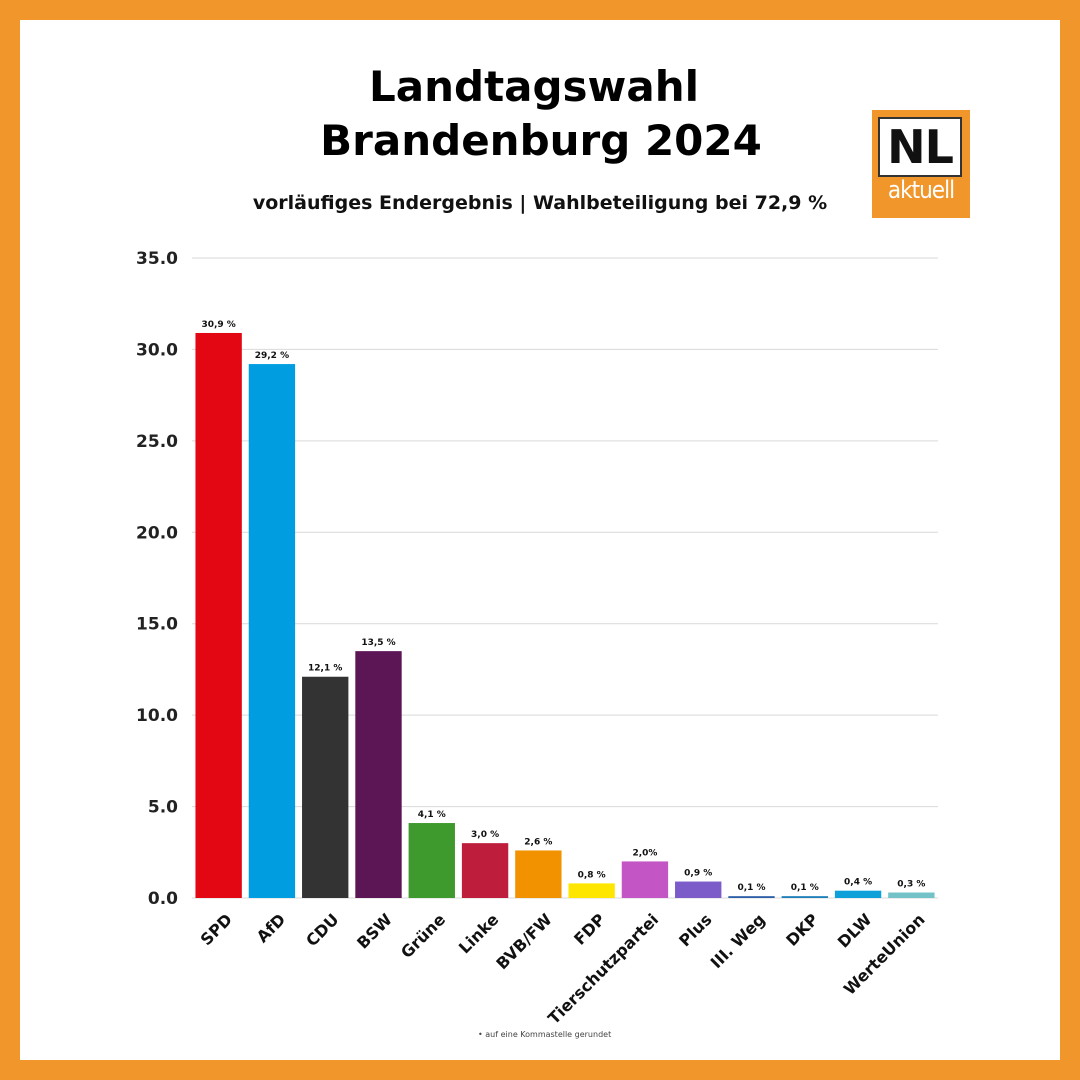  I want to click on bar-afd, so click(272, 631).